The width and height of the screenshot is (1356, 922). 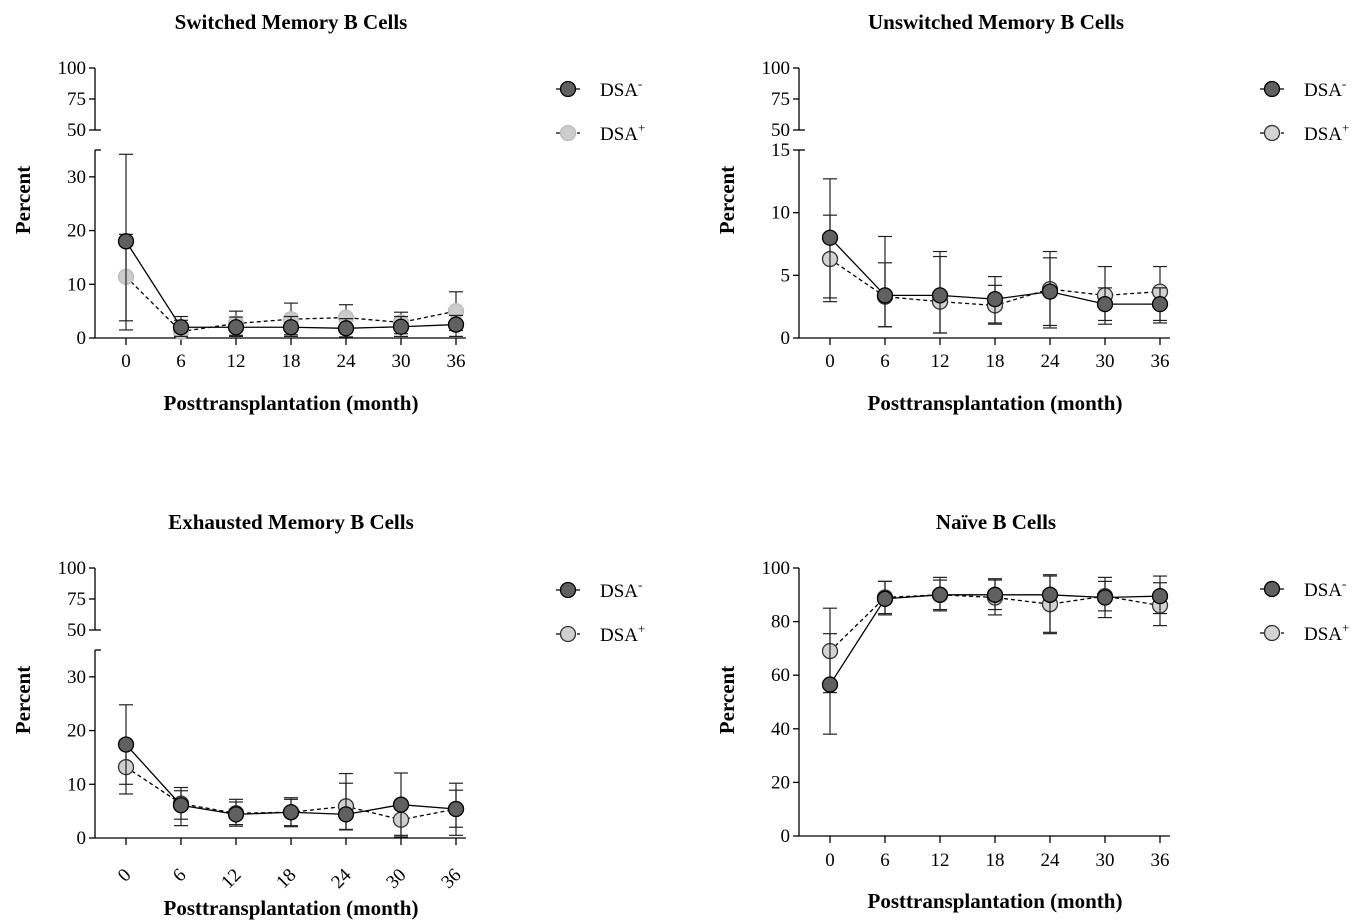 I want to click on chart-title: Switched Memory B Cells, so click(x=291, y=22).